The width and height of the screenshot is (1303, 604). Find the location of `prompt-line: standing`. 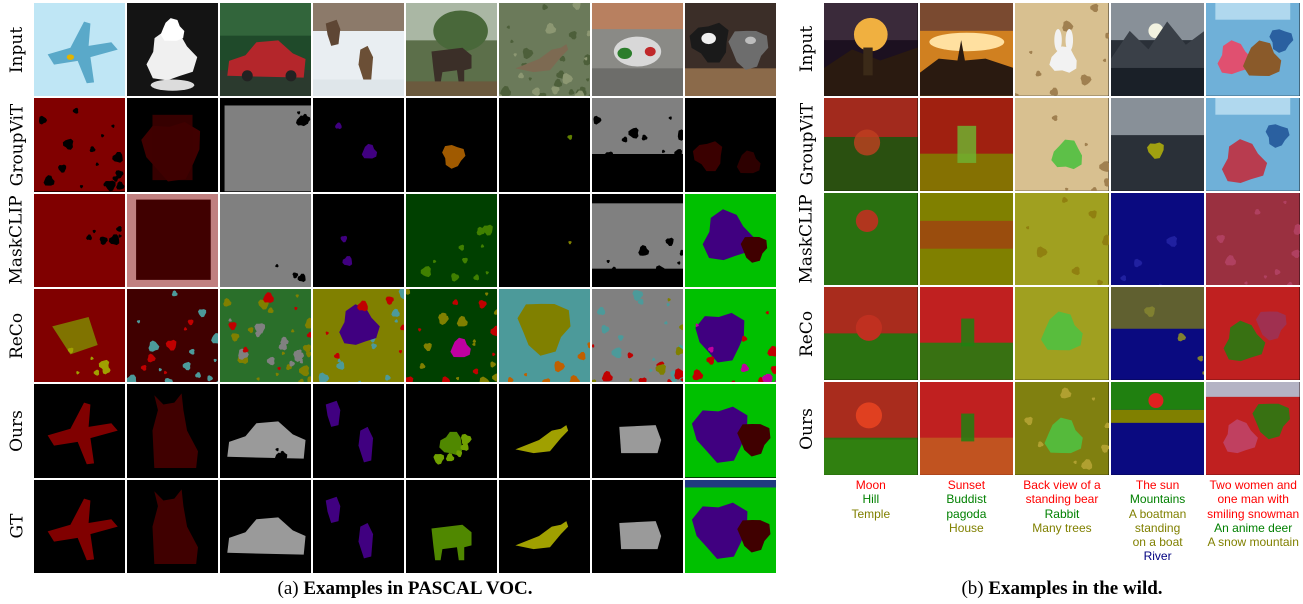

prompt-line: standing is located at coordinates (1157, 527).